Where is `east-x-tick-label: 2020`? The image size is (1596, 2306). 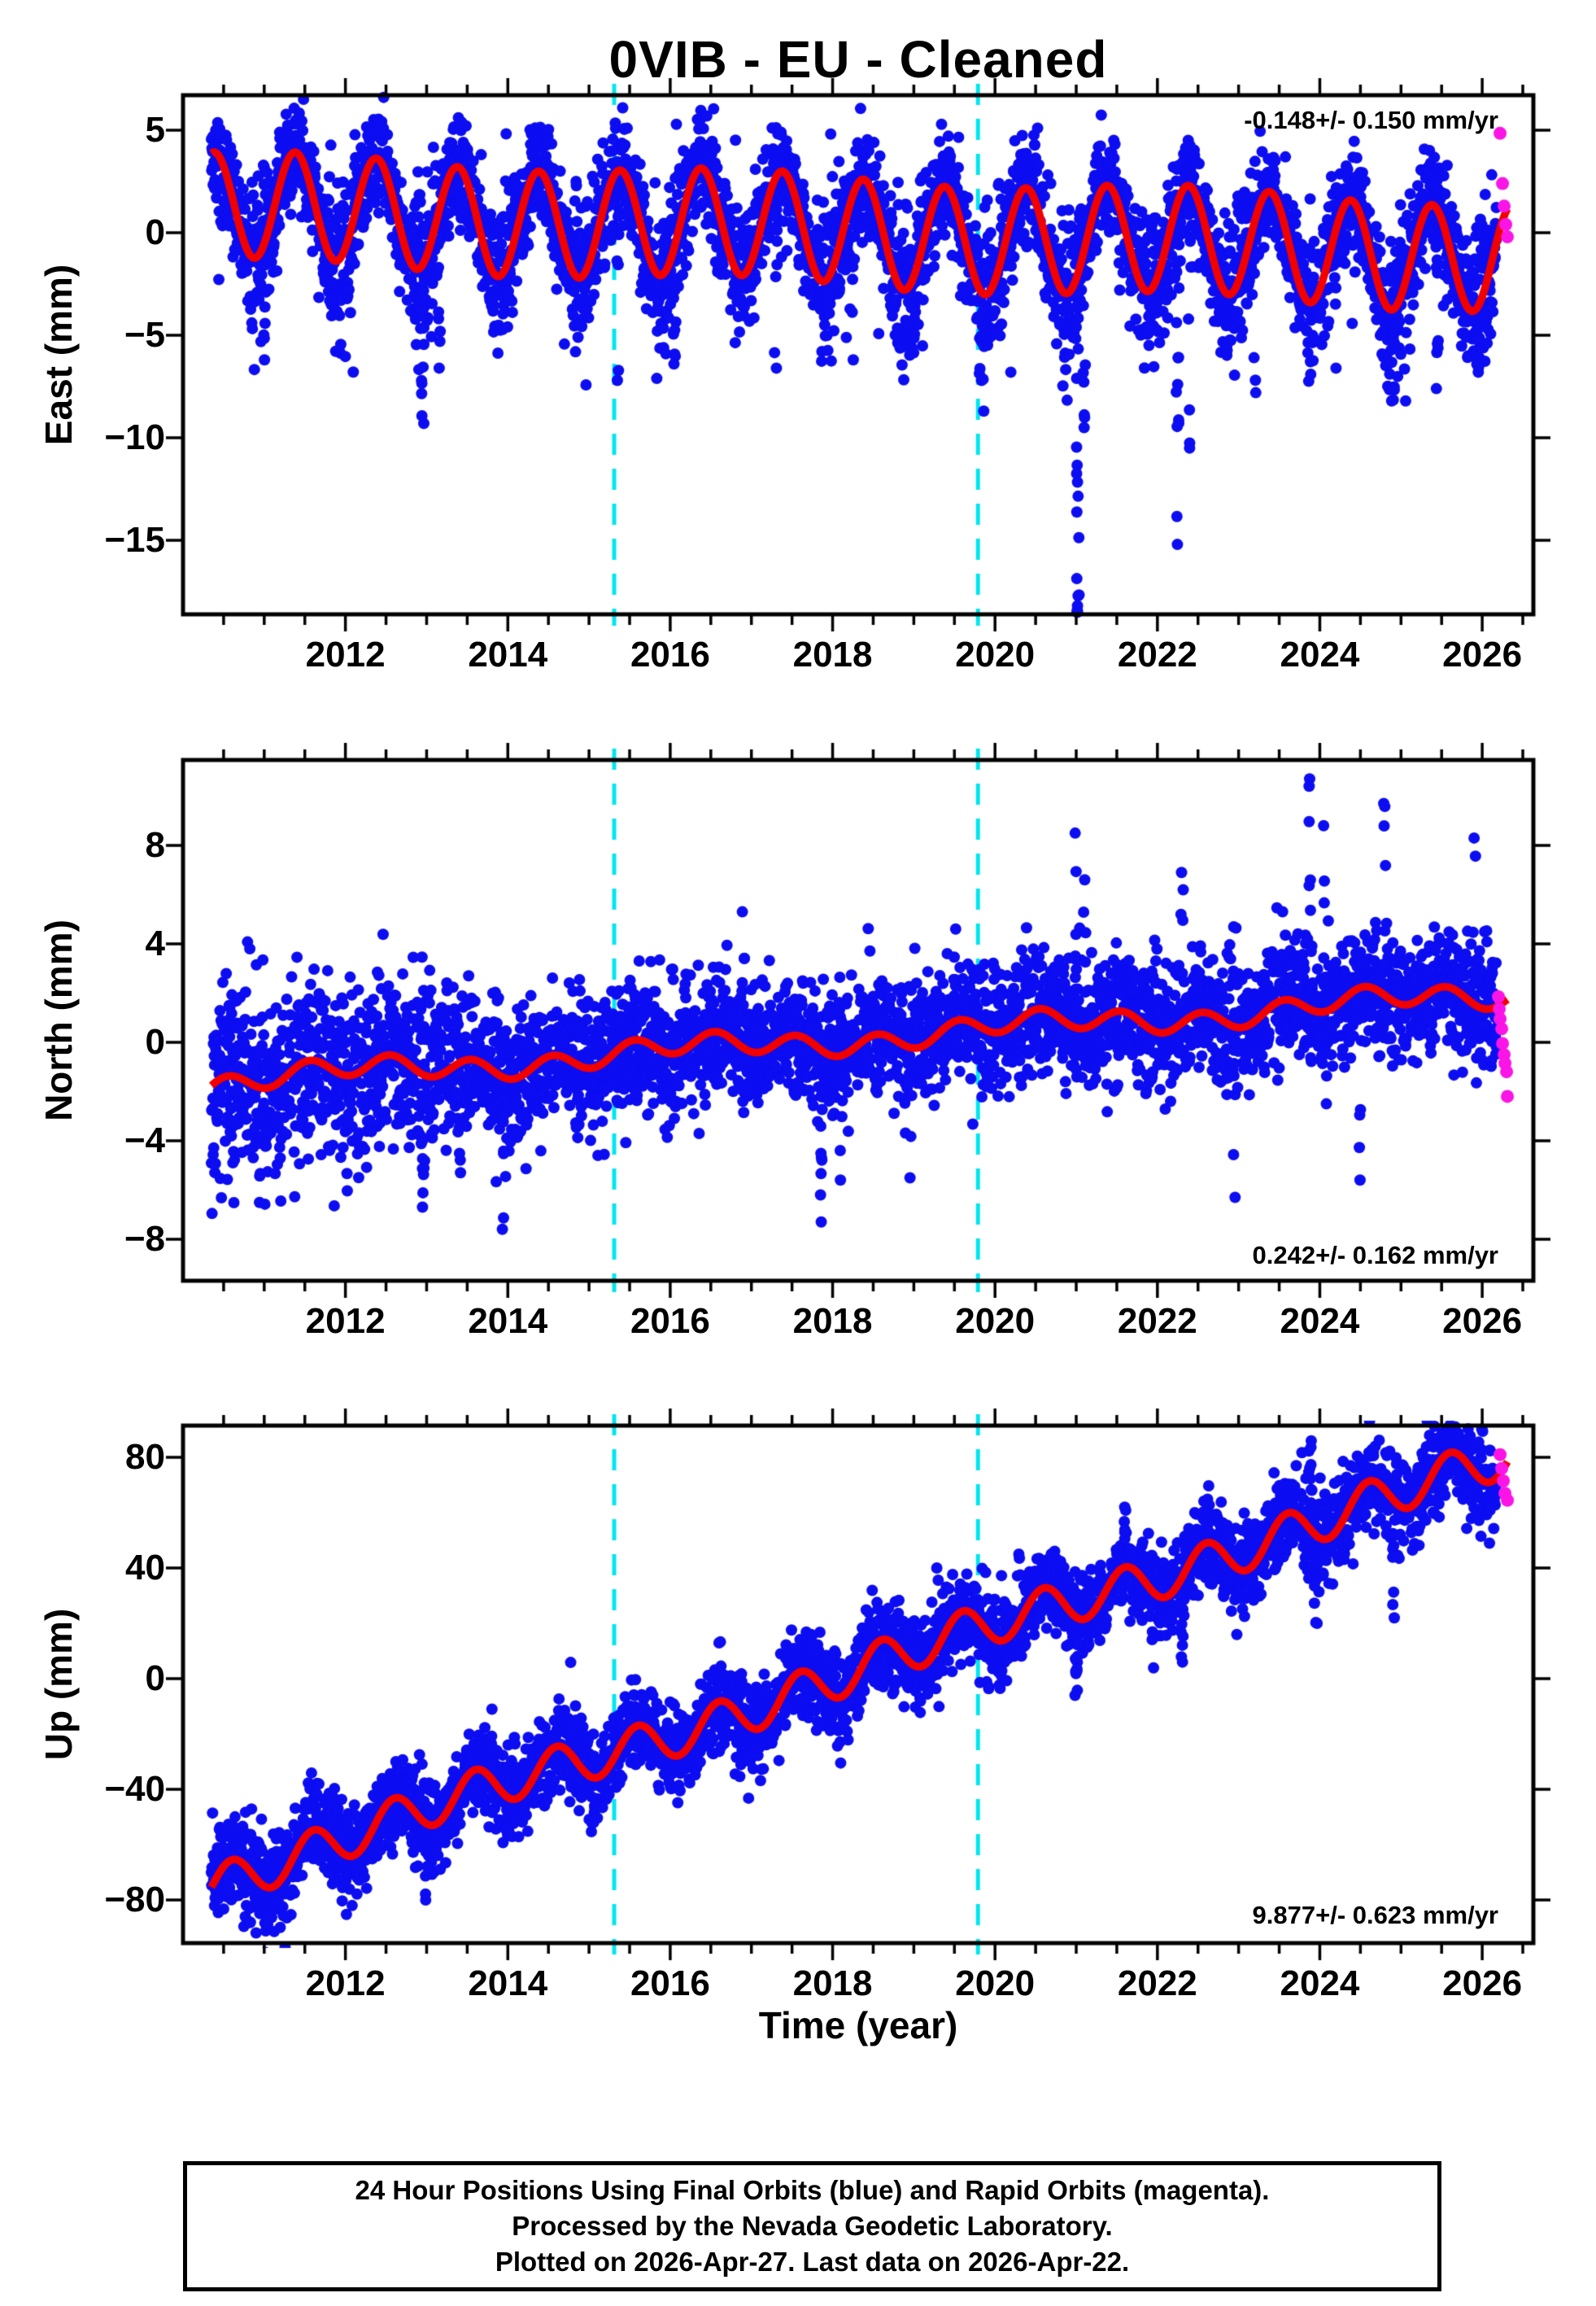 east-x-tick-label: 2020 is located at coordinates (995, 655).